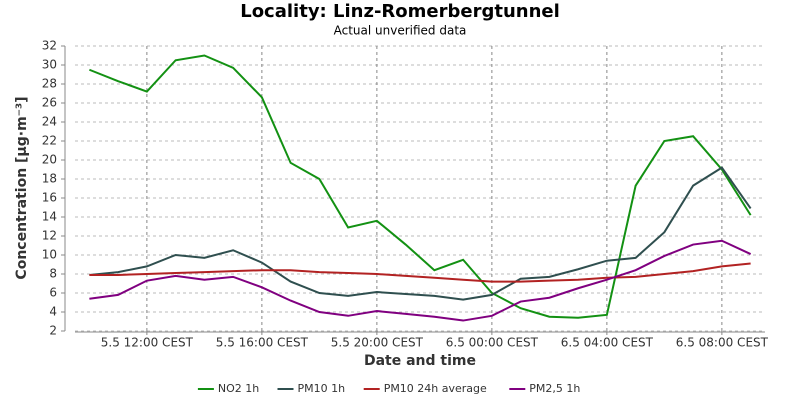 The width and height of the screenshot is (800, 400). What do you see at coordinates (147, 343) in the screenshot?
I see `x-tick-label: 5.5 12:00 CEST` at bounding box center [147, 343].